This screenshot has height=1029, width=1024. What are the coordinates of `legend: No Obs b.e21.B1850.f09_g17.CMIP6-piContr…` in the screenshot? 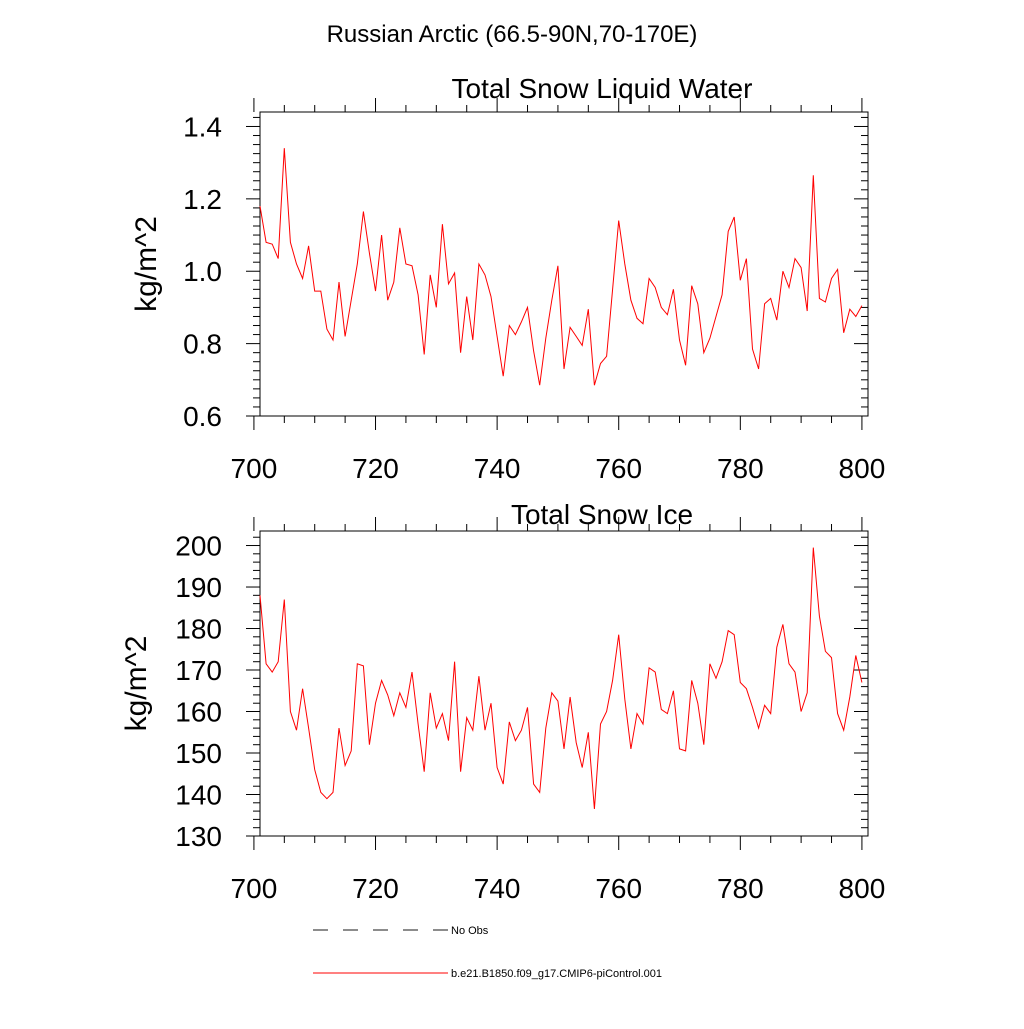 It's located at (487, 952).